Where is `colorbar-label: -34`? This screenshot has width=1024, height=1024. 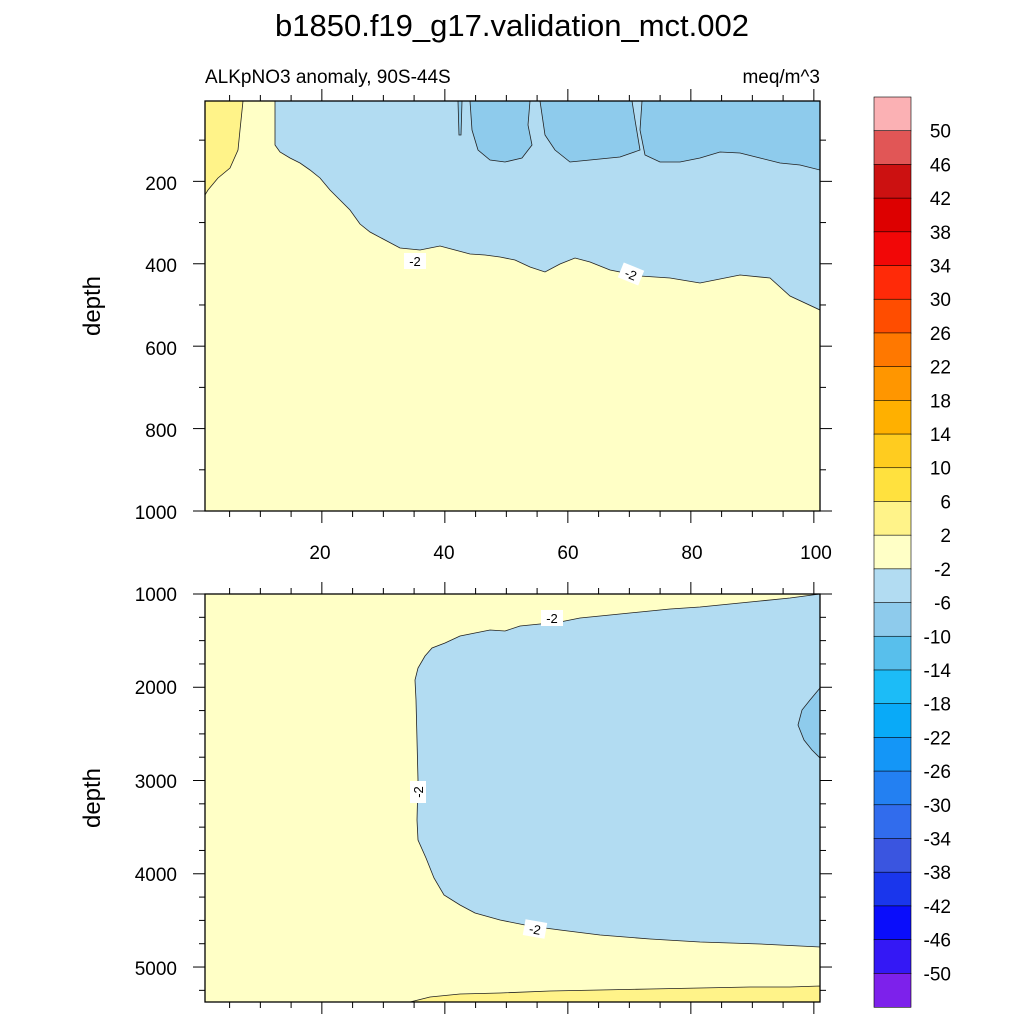 colorbar-label: -34 is located at coordinates (938, 839).